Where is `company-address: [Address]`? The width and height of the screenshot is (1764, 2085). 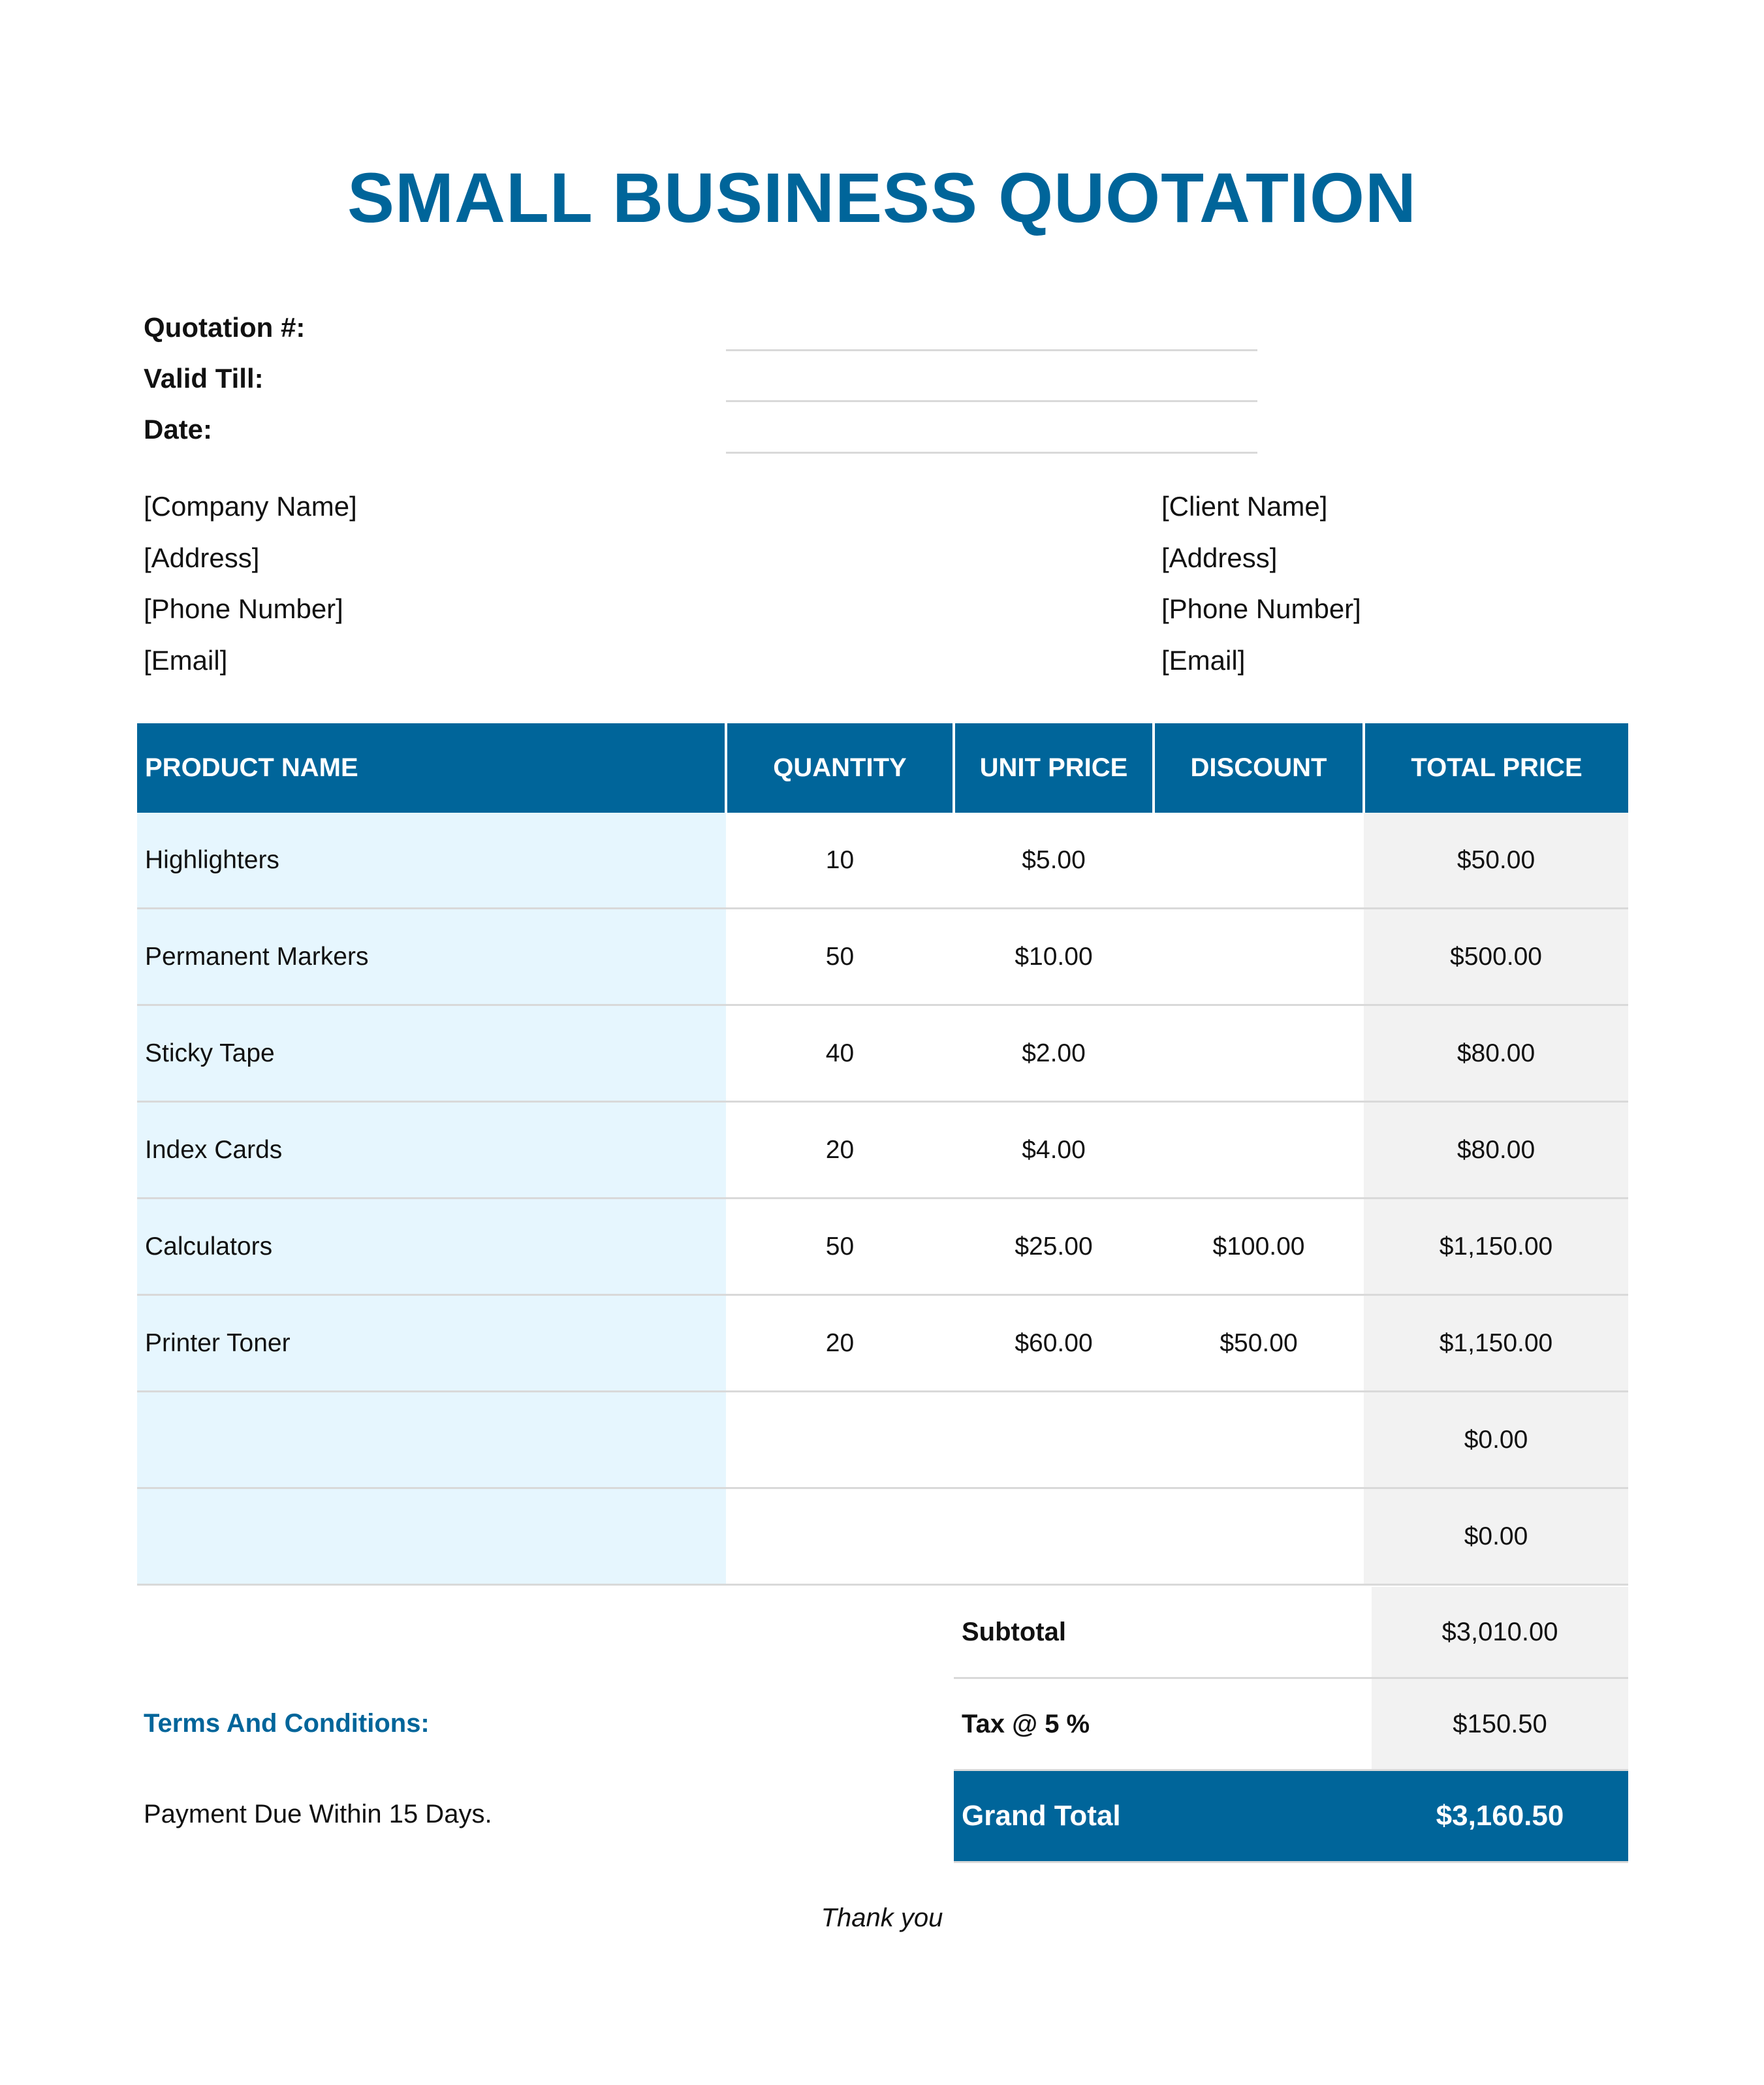
company-address: [Address] is located at coordinates (202, 557).